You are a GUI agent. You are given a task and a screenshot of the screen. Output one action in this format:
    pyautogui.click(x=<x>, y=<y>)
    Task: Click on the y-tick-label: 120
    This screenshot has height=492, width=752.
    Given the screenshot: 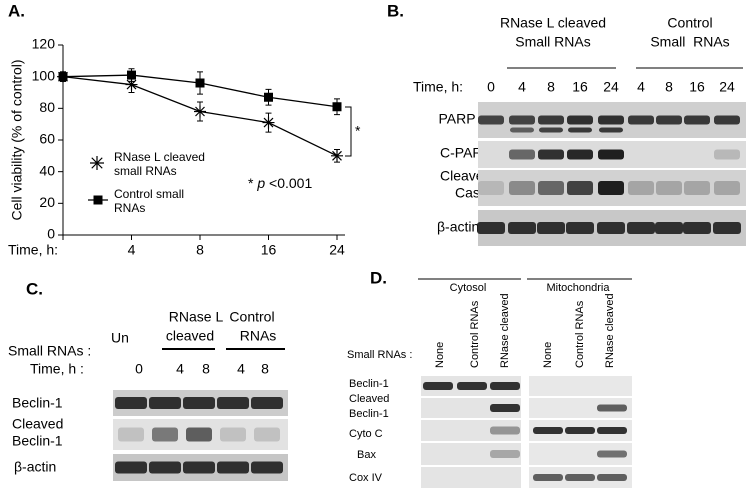 What is the action you would take?
    pyautogui.click(x=44, y=44)
    